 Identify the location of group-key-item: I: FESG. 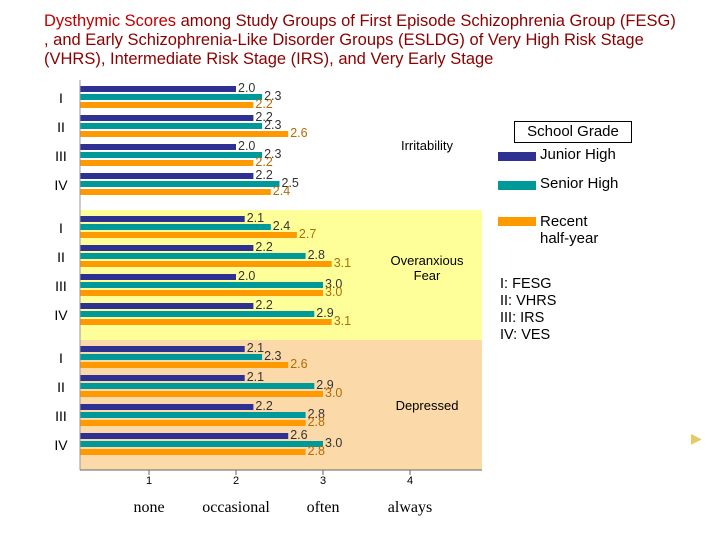
(526, 284).